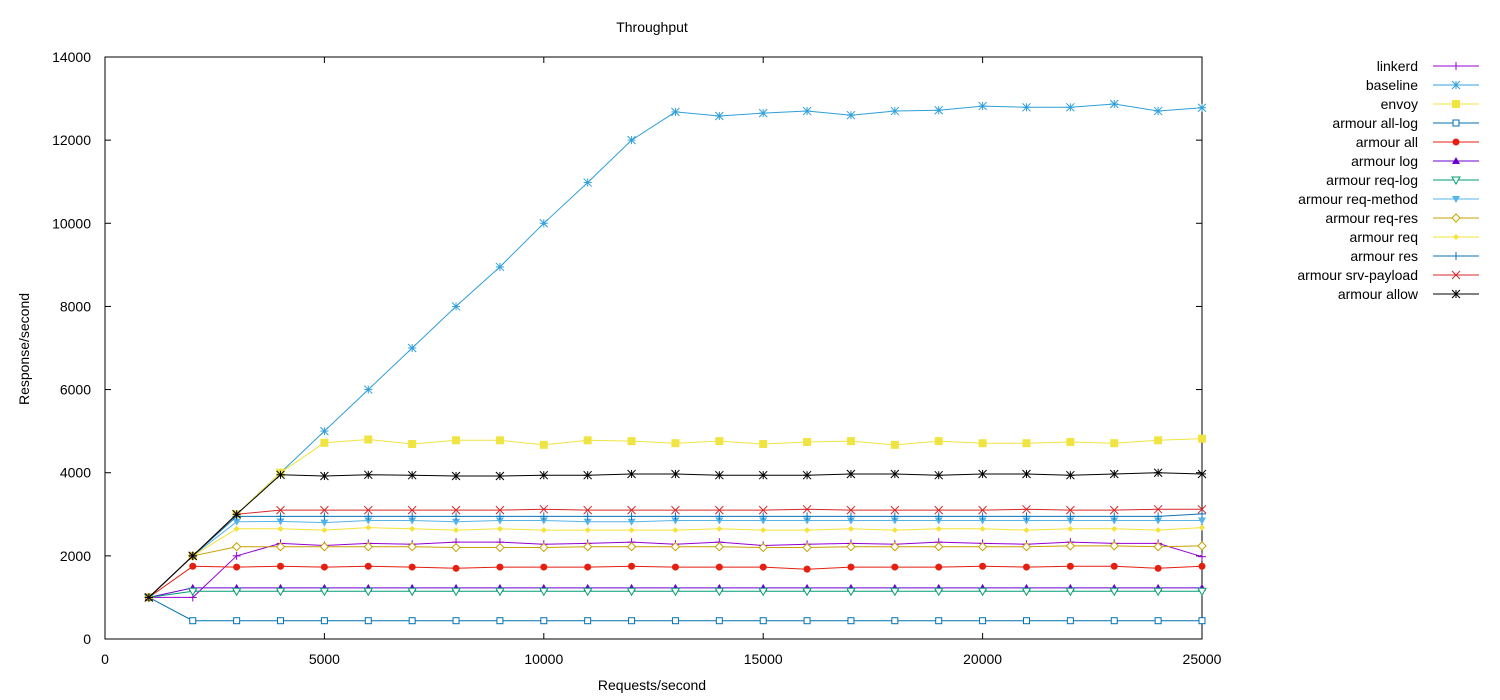  I want to click on legend-item: armour srv-payload, so click(1388, 275).